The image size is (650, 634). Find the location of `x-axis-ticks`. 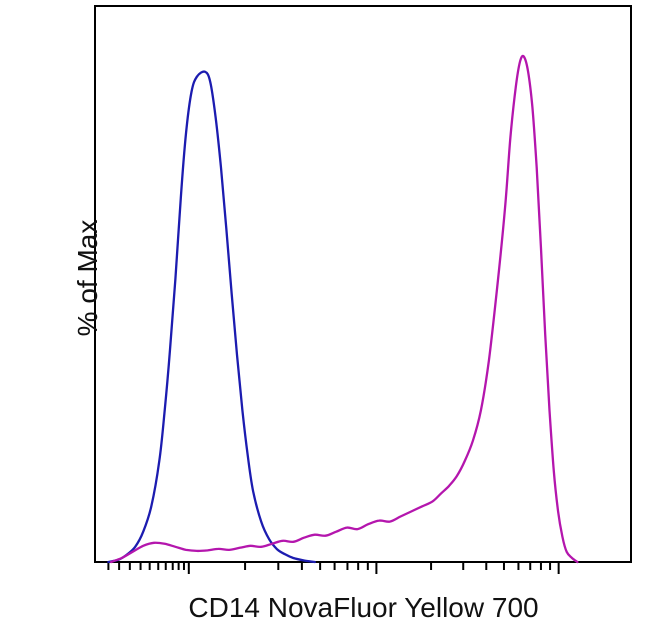

x-axis-ticks is located at coordinates (333, 568).